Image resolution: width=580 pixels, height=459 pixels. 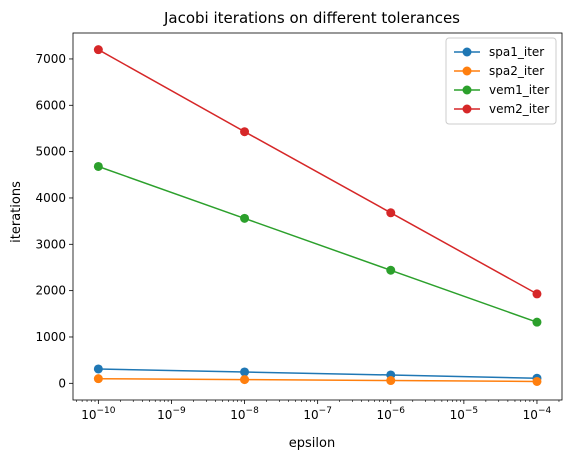 I want to click on legend-box, so click(x=501, y=81).